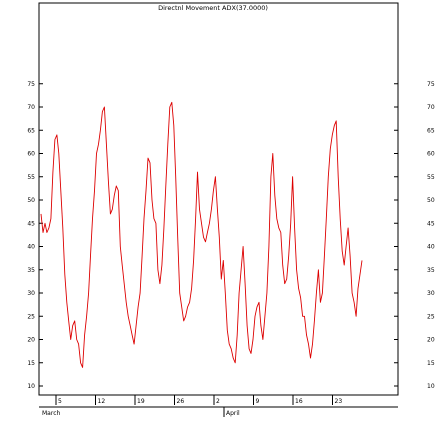 The image size is (439, 421). Describe the element at coordinates (431, 177) in the screenshot. I see `y-tick-label-right: 55` at that location.